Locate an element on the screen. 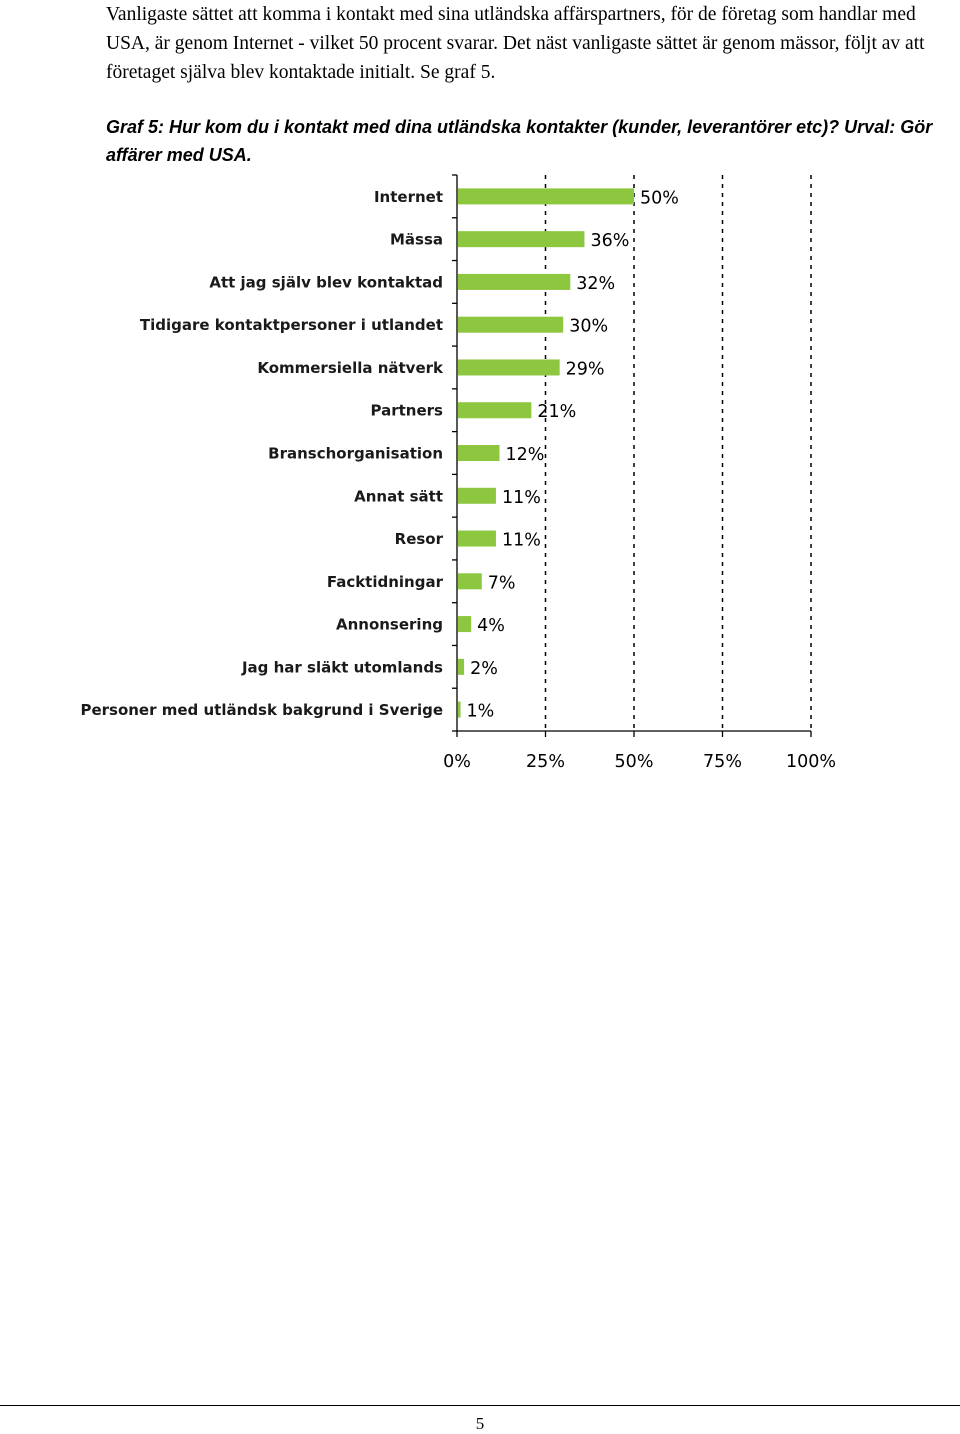  x-tick-label: 0% is located at coordinates (457, 762).